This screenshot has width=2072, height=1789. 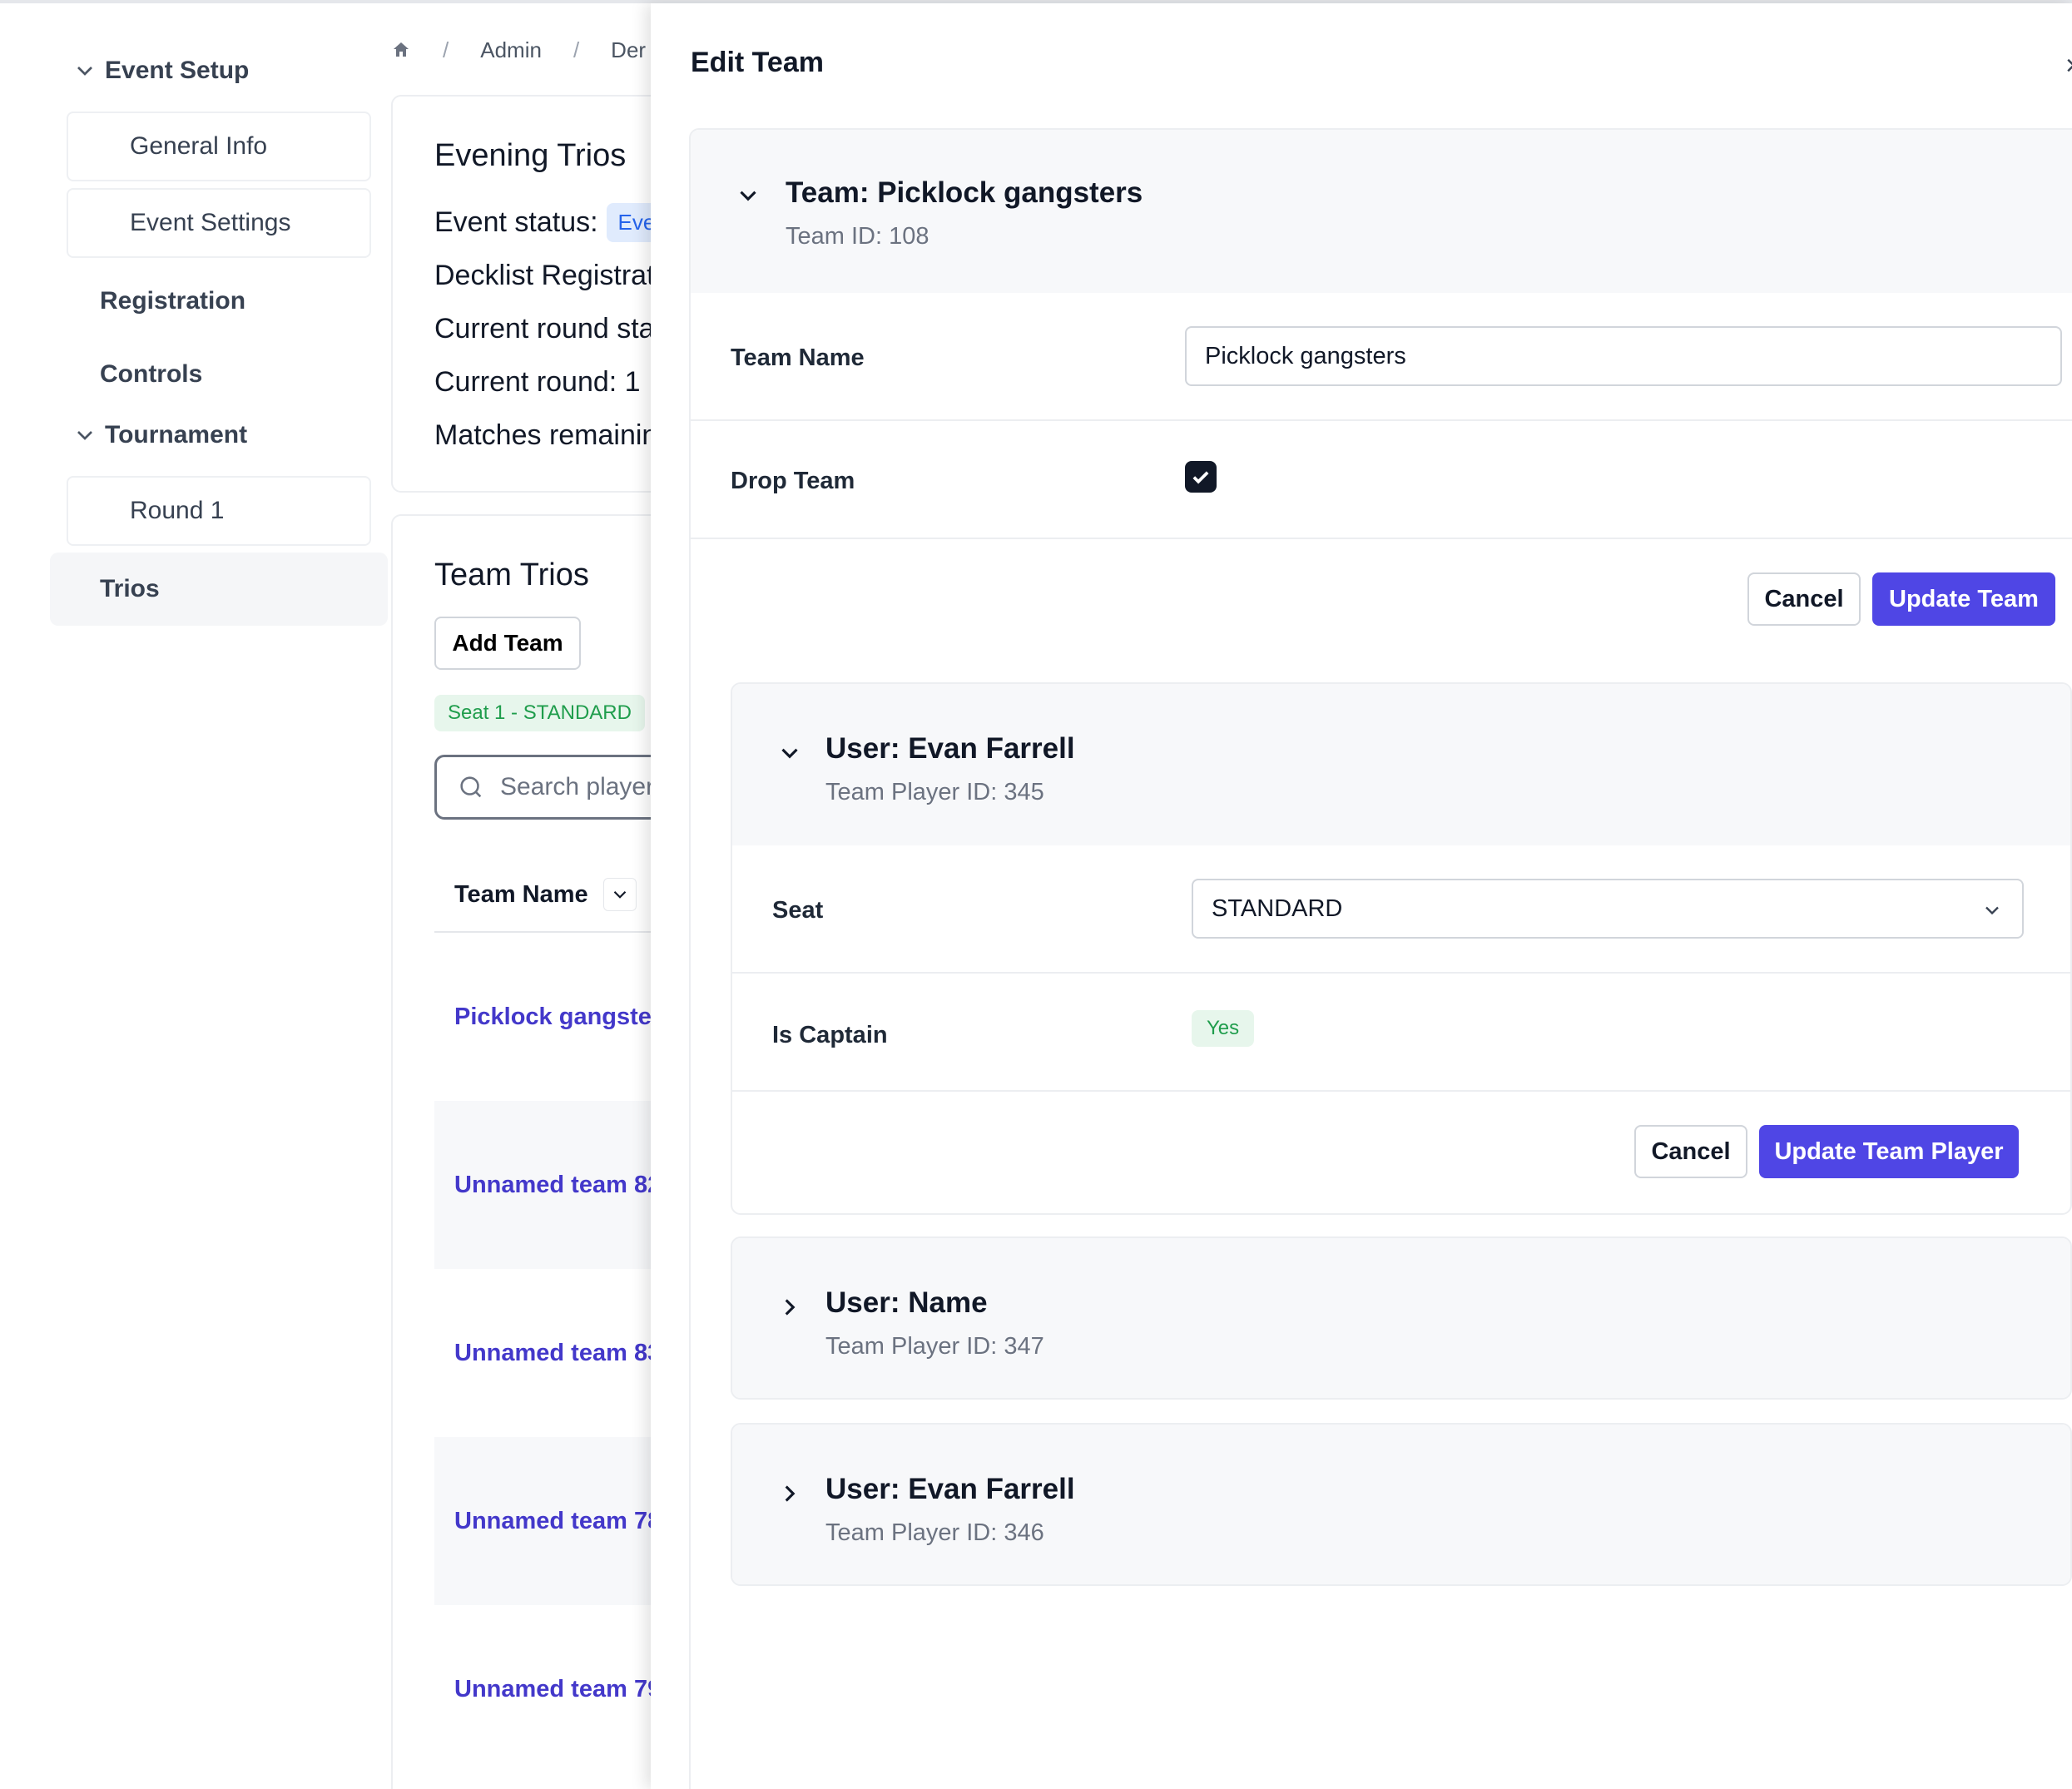 What do you see at coordinates (555, 1688) in the screenshot?
I see `team-link: Unnamed team 79` at bounding box center [555, 1688].